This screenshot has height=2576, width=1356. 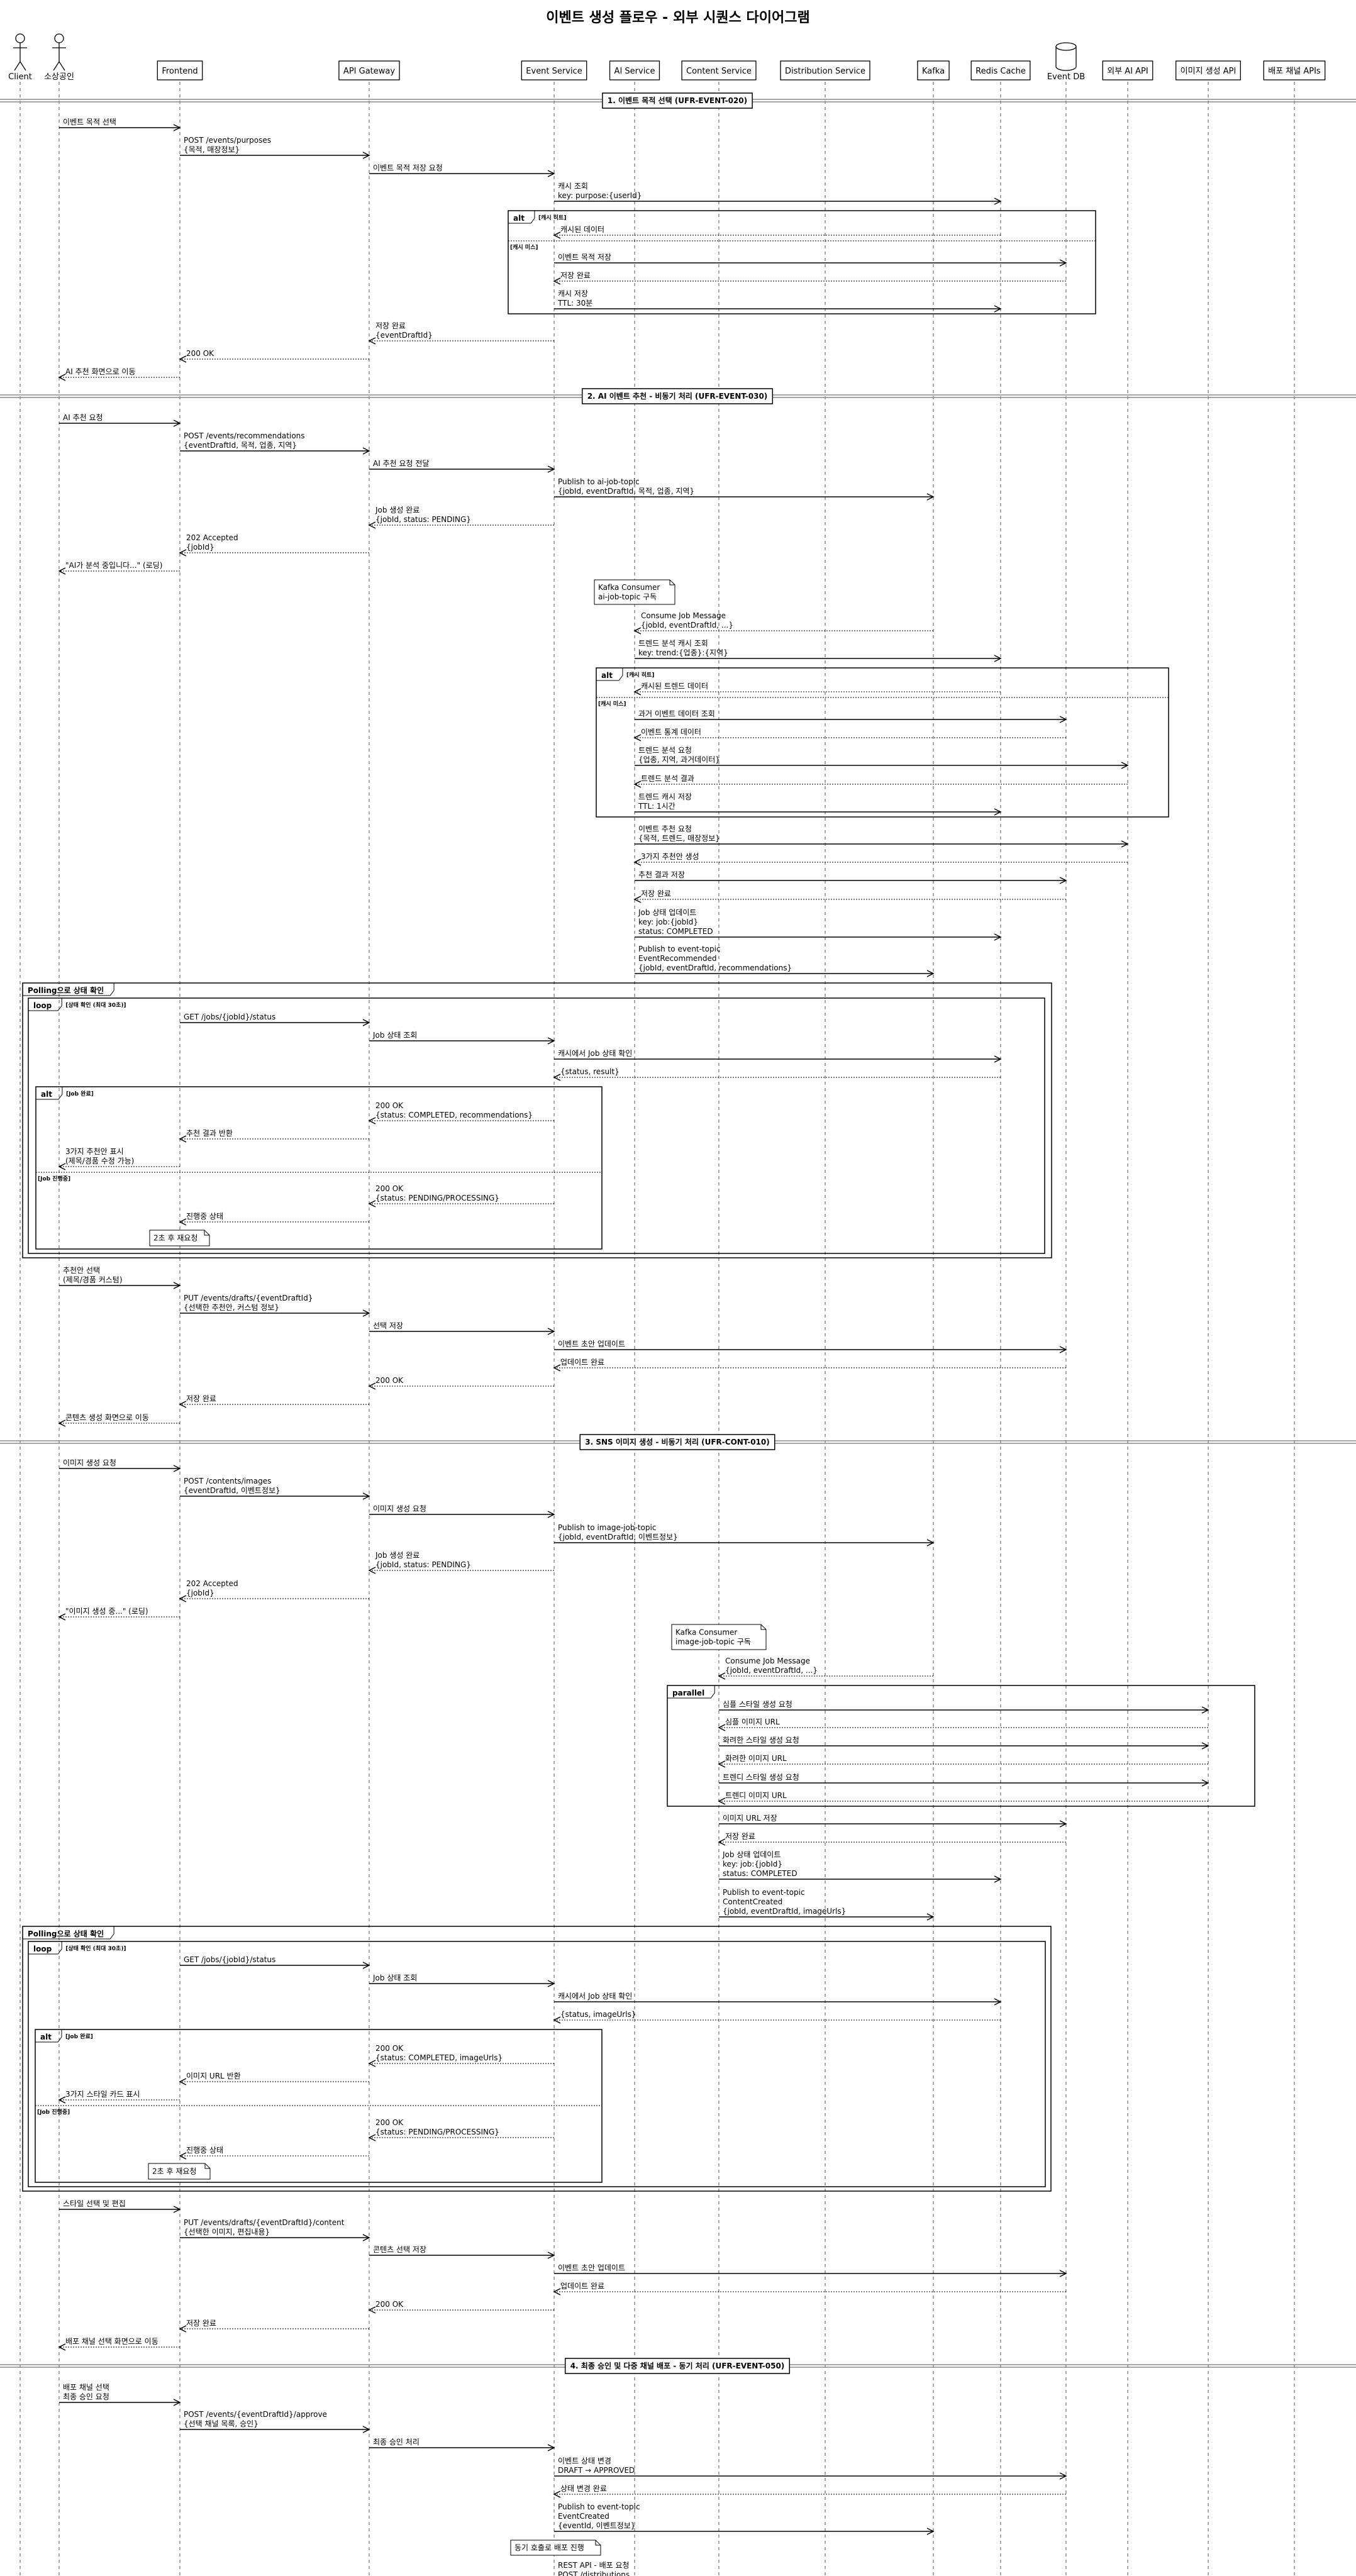 I want to click on message-label: POST /events/{eventDraftId}/approve, so click(x=255, y=2414).